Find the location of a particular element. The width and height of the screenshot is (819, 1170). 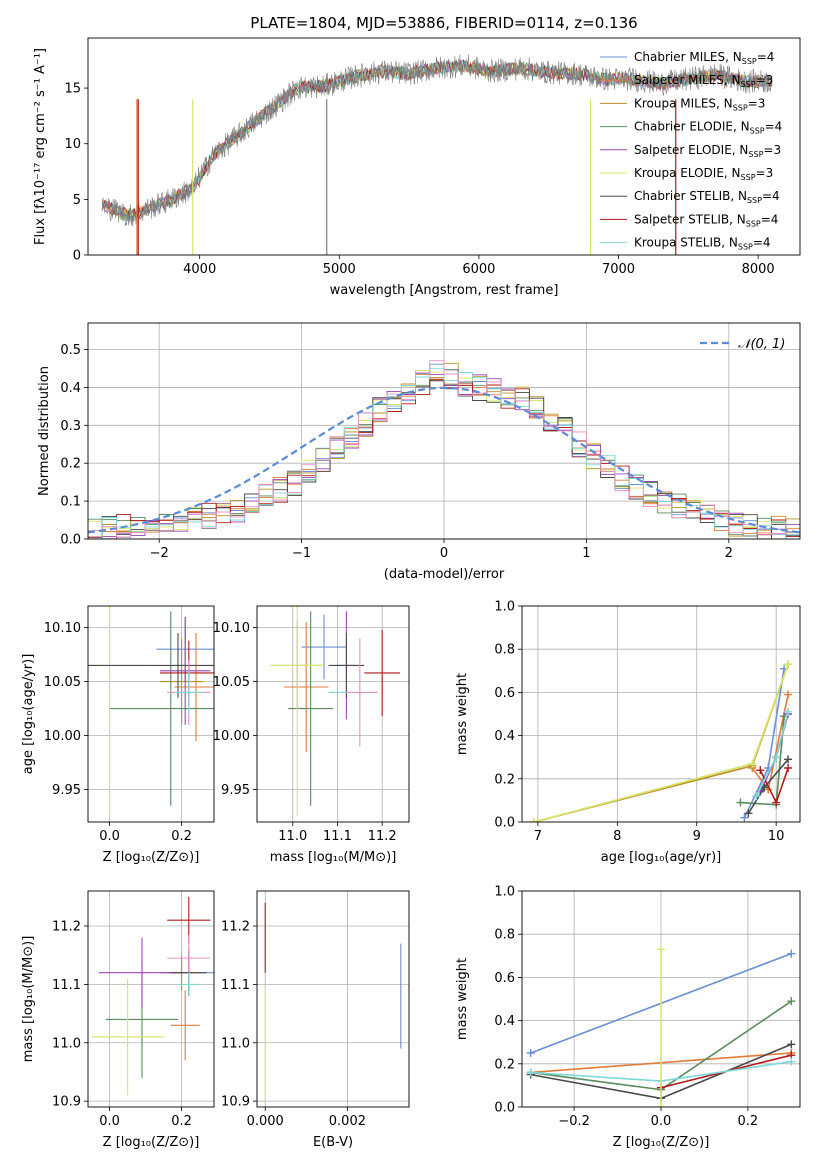

legend-label-base: Kroupa ELODIE, N is located at coordinates (687, 173).